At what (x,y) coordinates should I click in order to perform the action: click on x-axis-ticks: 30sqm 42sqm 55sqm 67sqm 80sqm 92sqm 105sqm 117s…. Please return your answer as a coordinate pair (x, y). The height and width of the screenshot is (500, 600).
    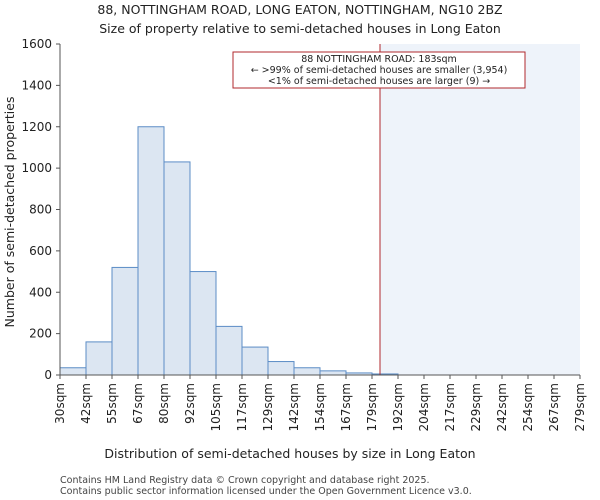
    Looking at the image, I should click on (320, 403).